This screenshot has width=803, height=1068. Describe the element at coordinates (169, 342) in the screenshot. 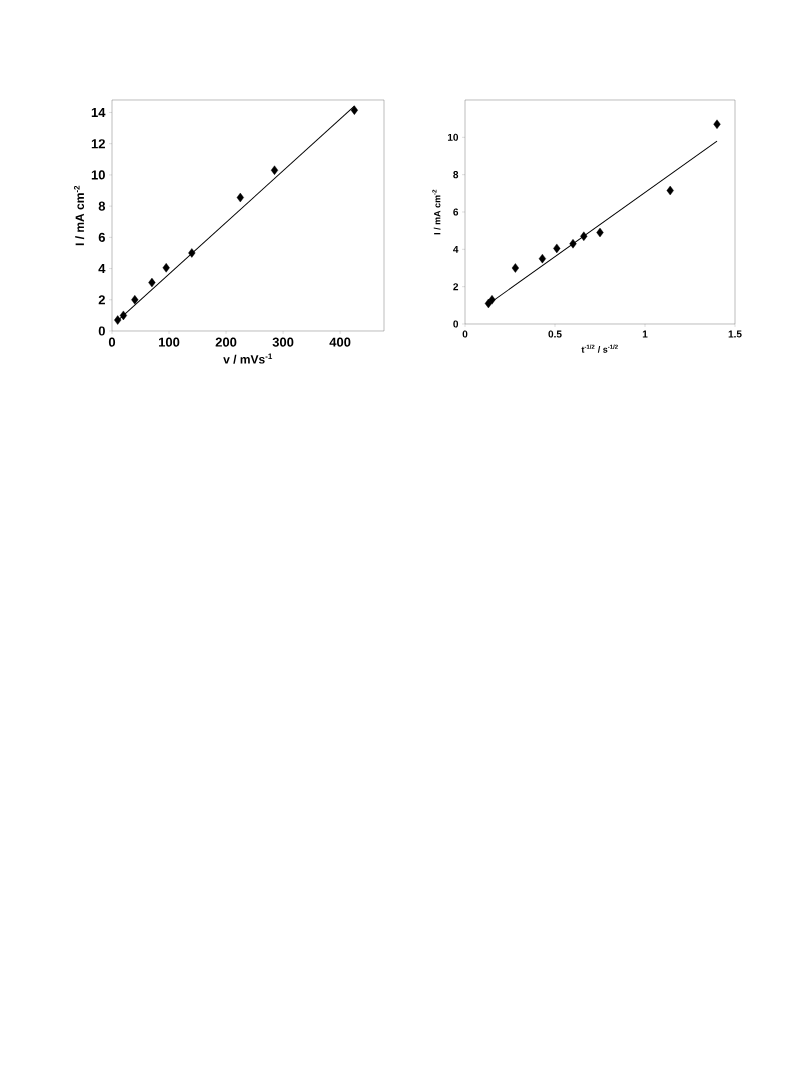

I see `x-tick-label: 100` at that location.